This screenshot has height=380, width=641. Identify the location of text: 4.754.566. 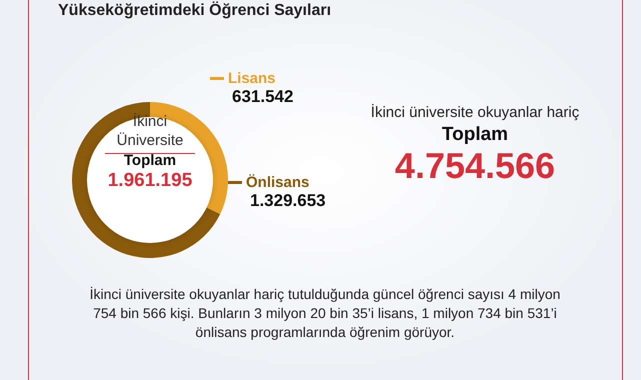
(475, 166).